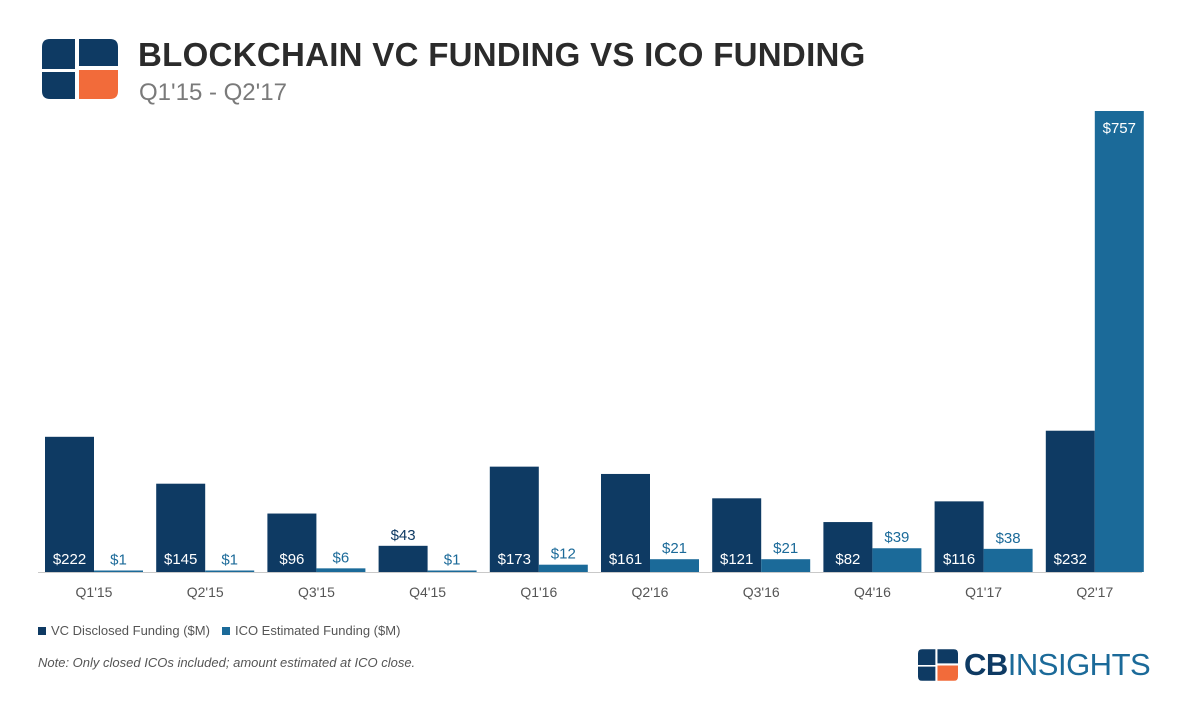 This screenshot has width=1200, height=717. What do you see at coordinates (650, 592) in the screenshot?
I see `x-tick-label-5: Q2'16` at bounding box center [650, 592].